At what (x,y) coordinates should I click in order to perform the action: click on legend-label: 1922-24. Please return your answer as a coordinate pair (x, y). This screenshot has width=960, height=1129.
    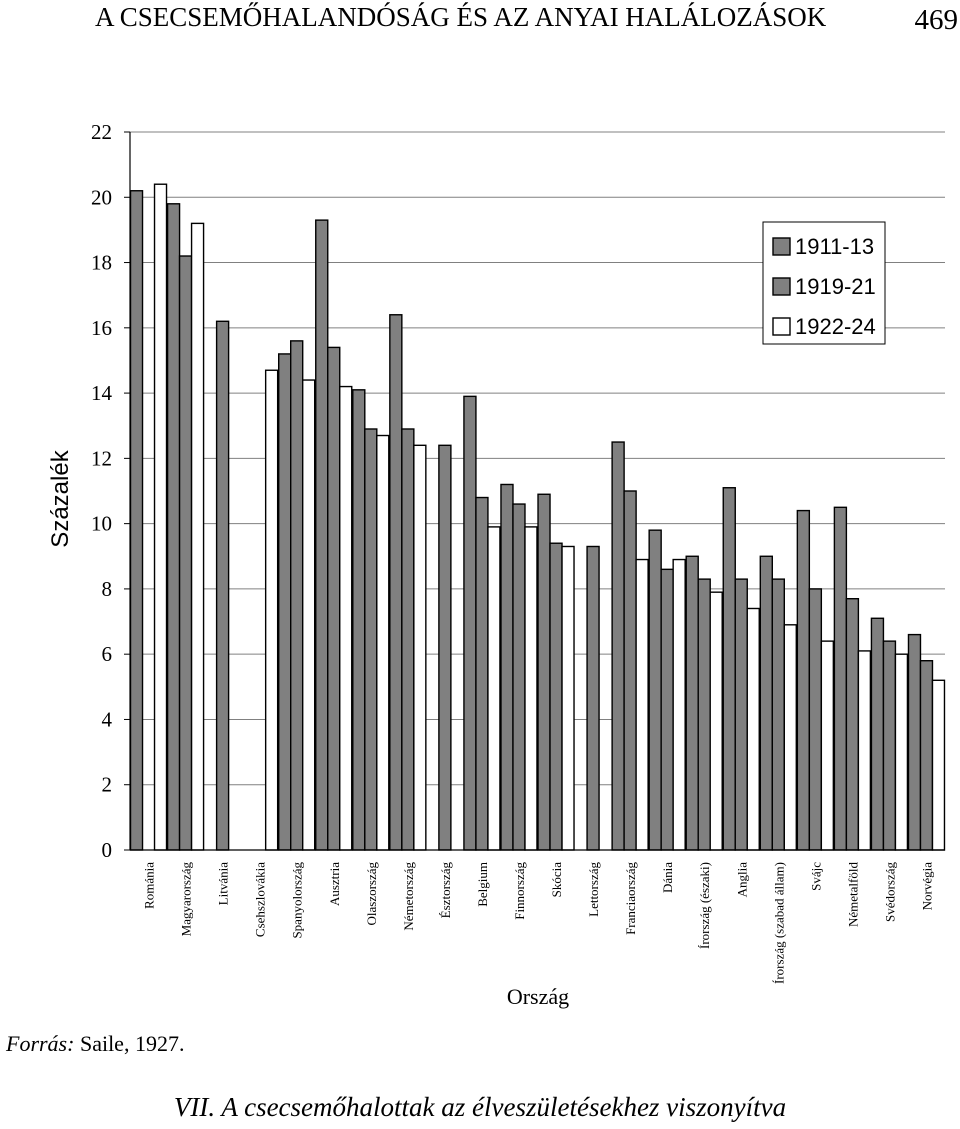
    Looking at the image, I should click on (835, 326).